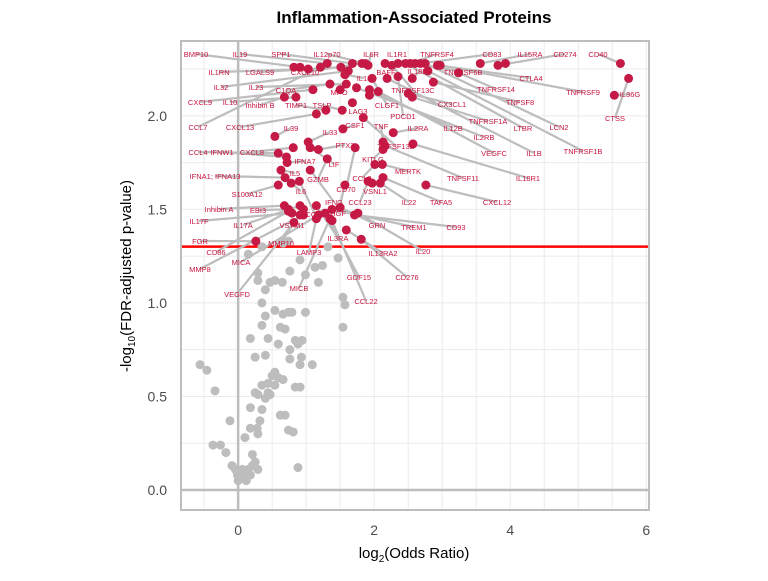  Describe the element at coordinates (484, 137) in the screenshot. I see `point-label: IL2RB` at that location.